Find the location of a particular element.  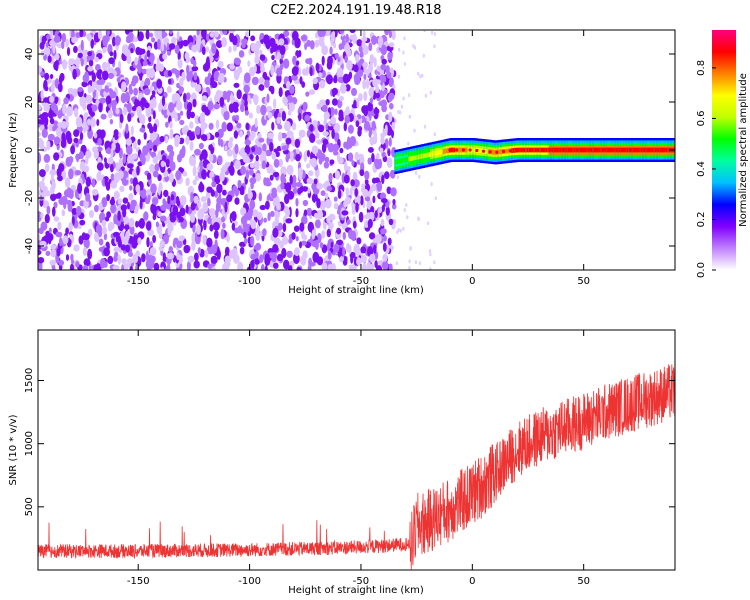

y-tick-label: 40 is located at coordinates (29, 54).